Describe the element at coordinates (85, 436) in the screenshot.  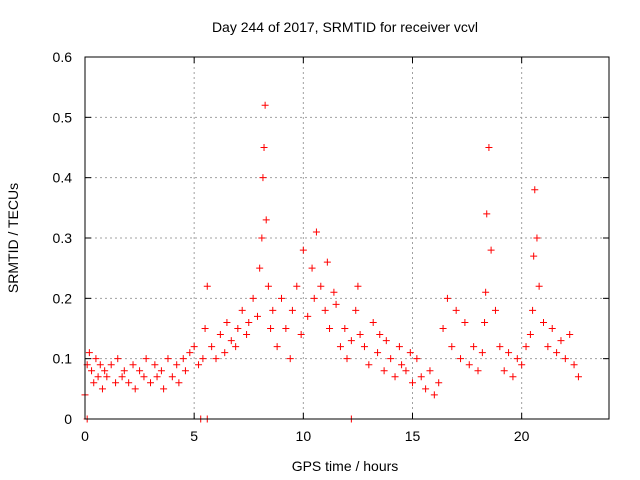
I see `x-tick-label: 0` at that location.